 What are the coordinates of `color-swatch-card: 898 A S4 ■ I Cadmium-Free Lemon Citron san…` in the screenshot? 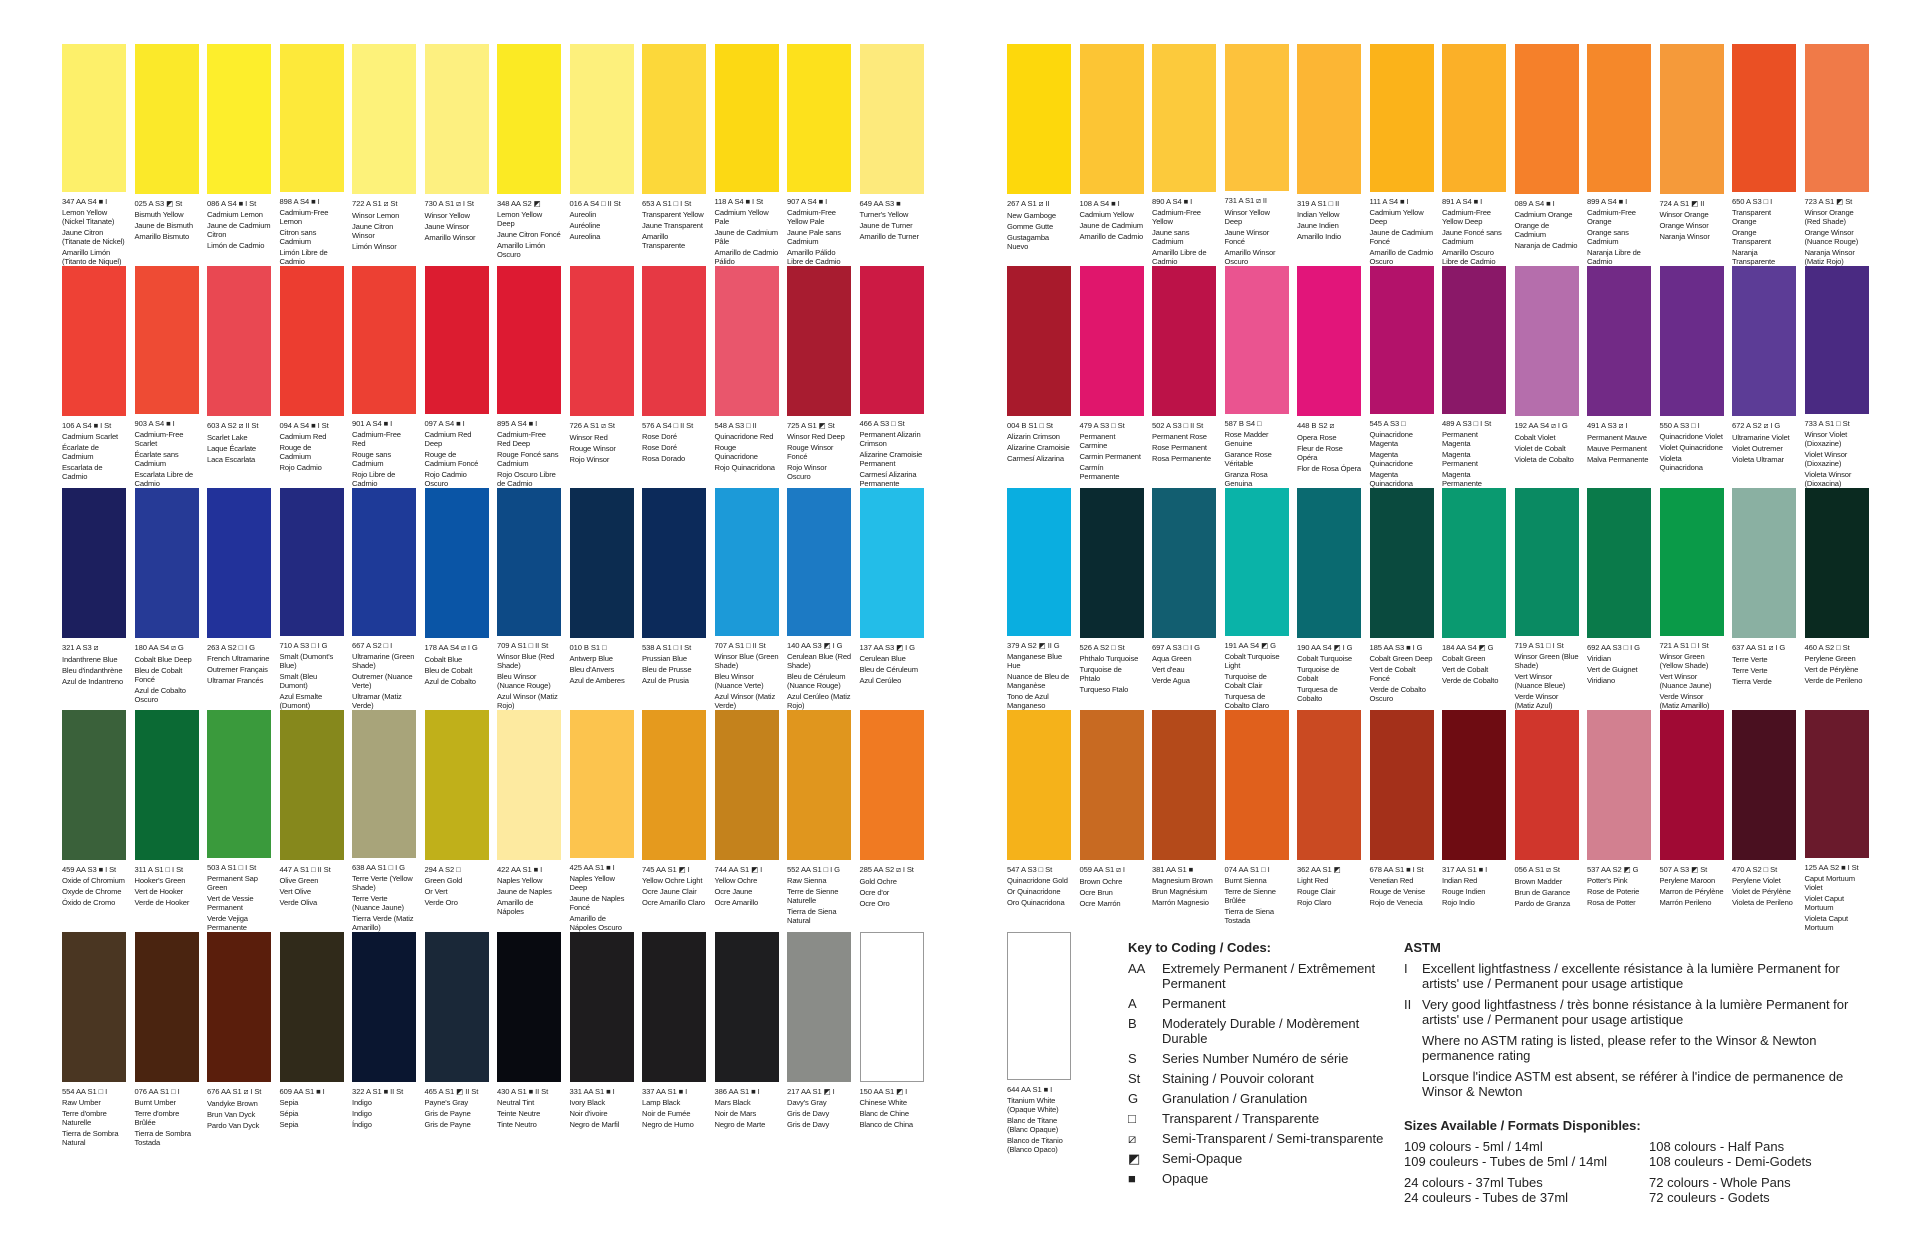 It's located at (311, 155).